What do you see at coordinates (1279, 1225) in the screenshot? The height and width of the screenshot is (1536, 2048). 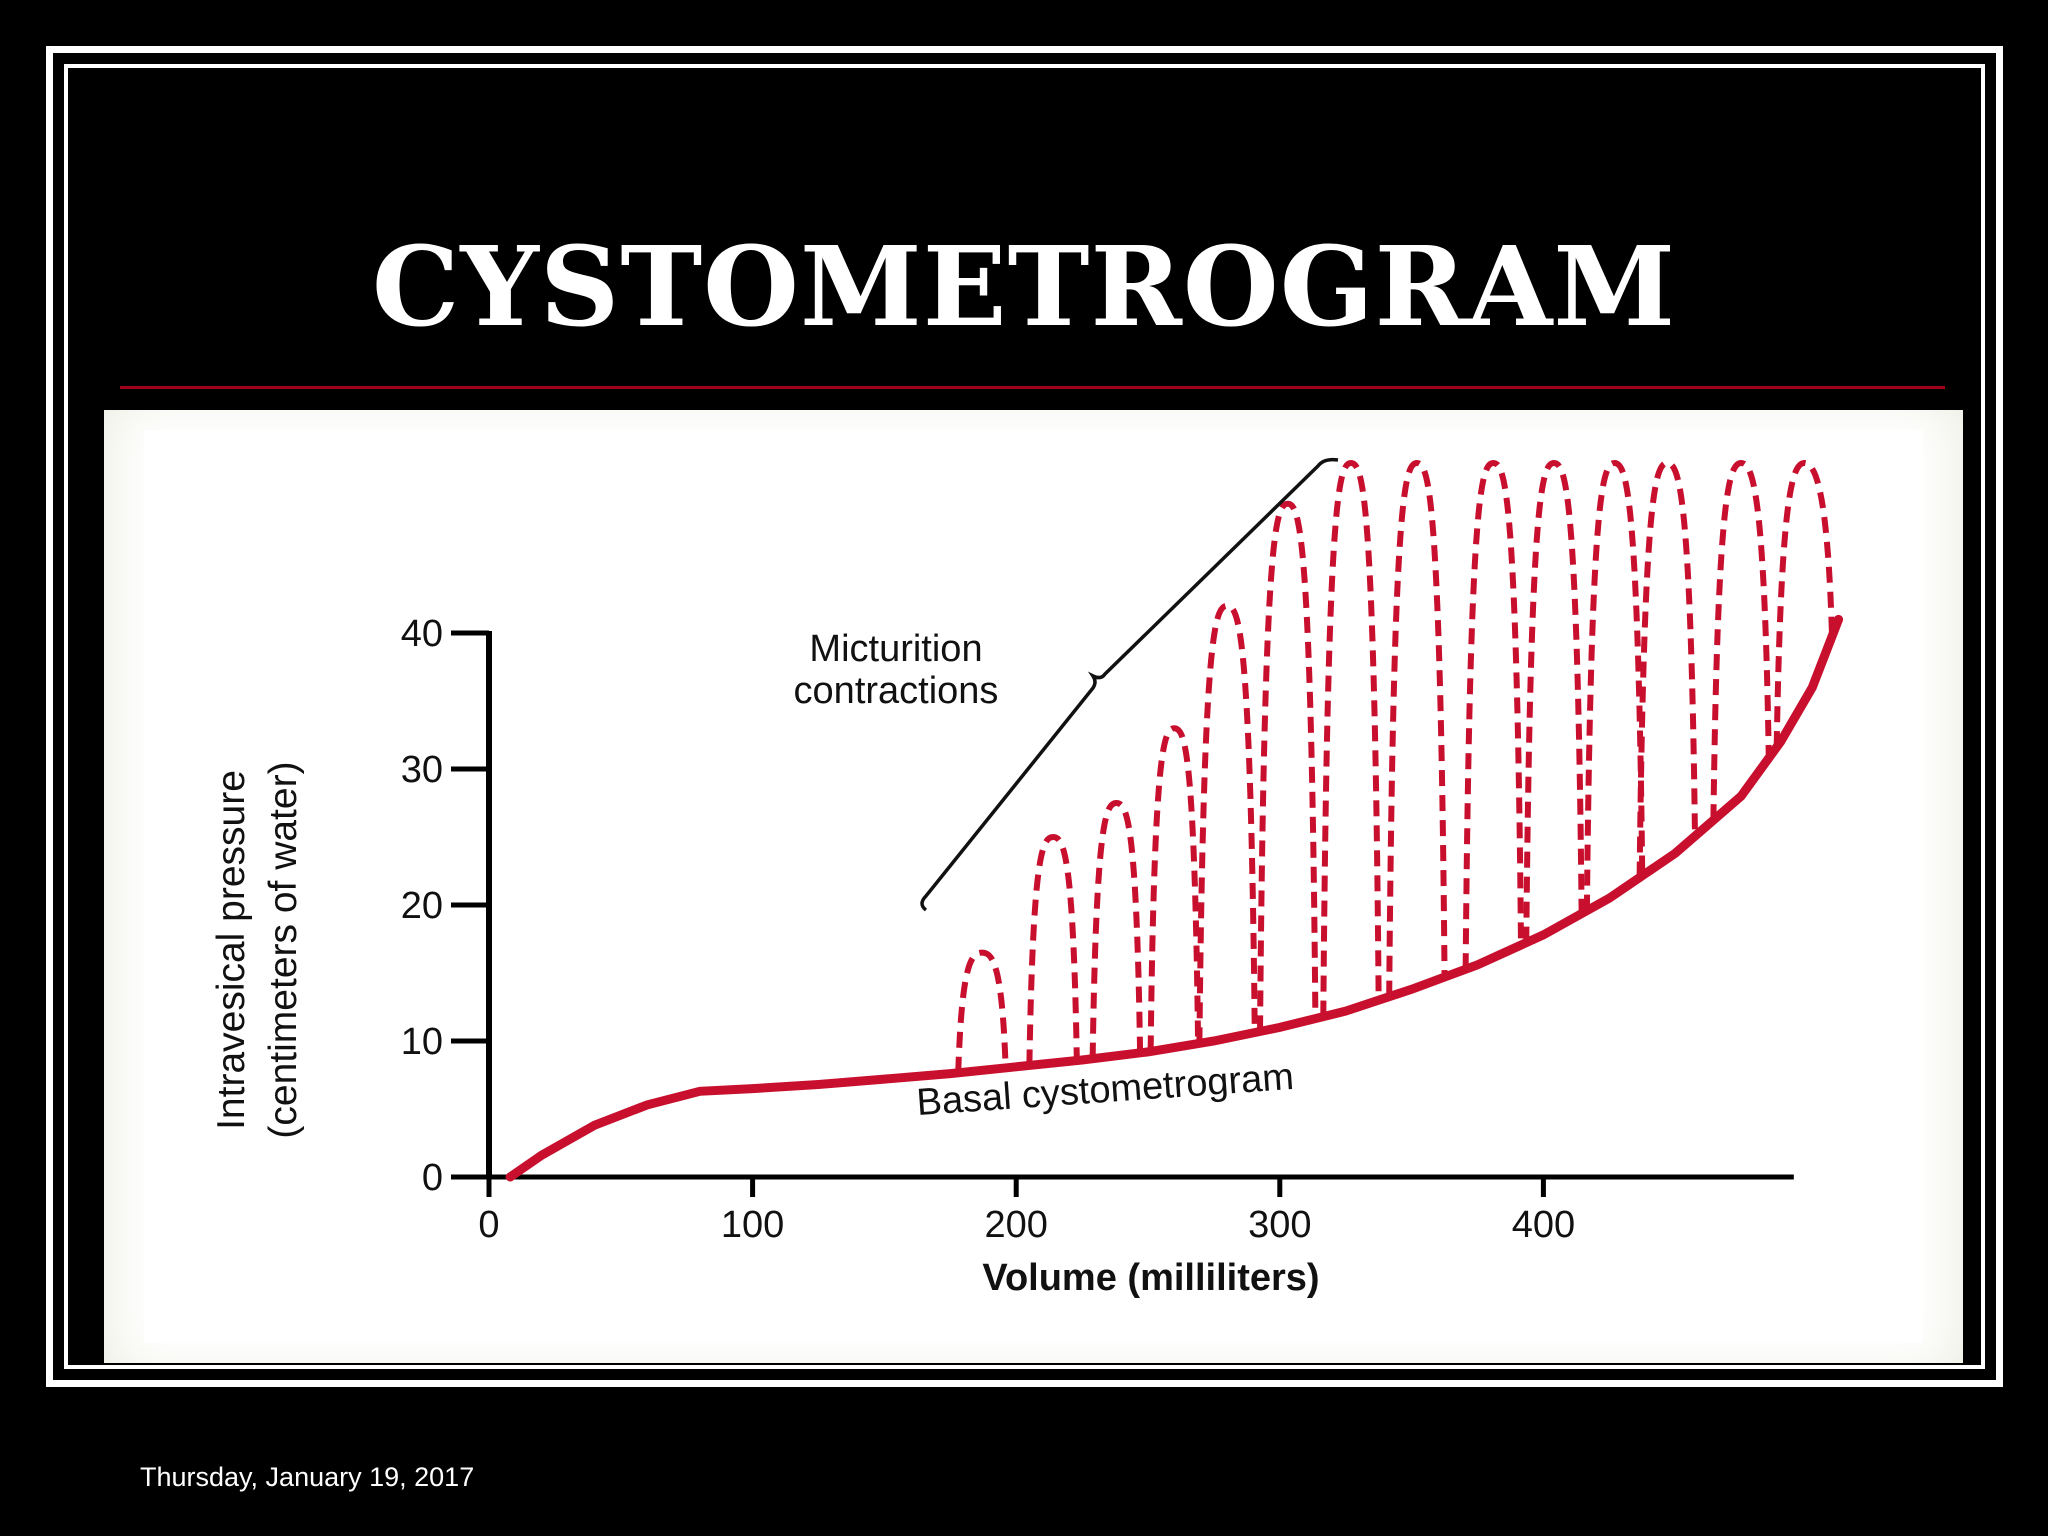 I see `x-tick-label: 300` at bounding box center [1279, 1225].